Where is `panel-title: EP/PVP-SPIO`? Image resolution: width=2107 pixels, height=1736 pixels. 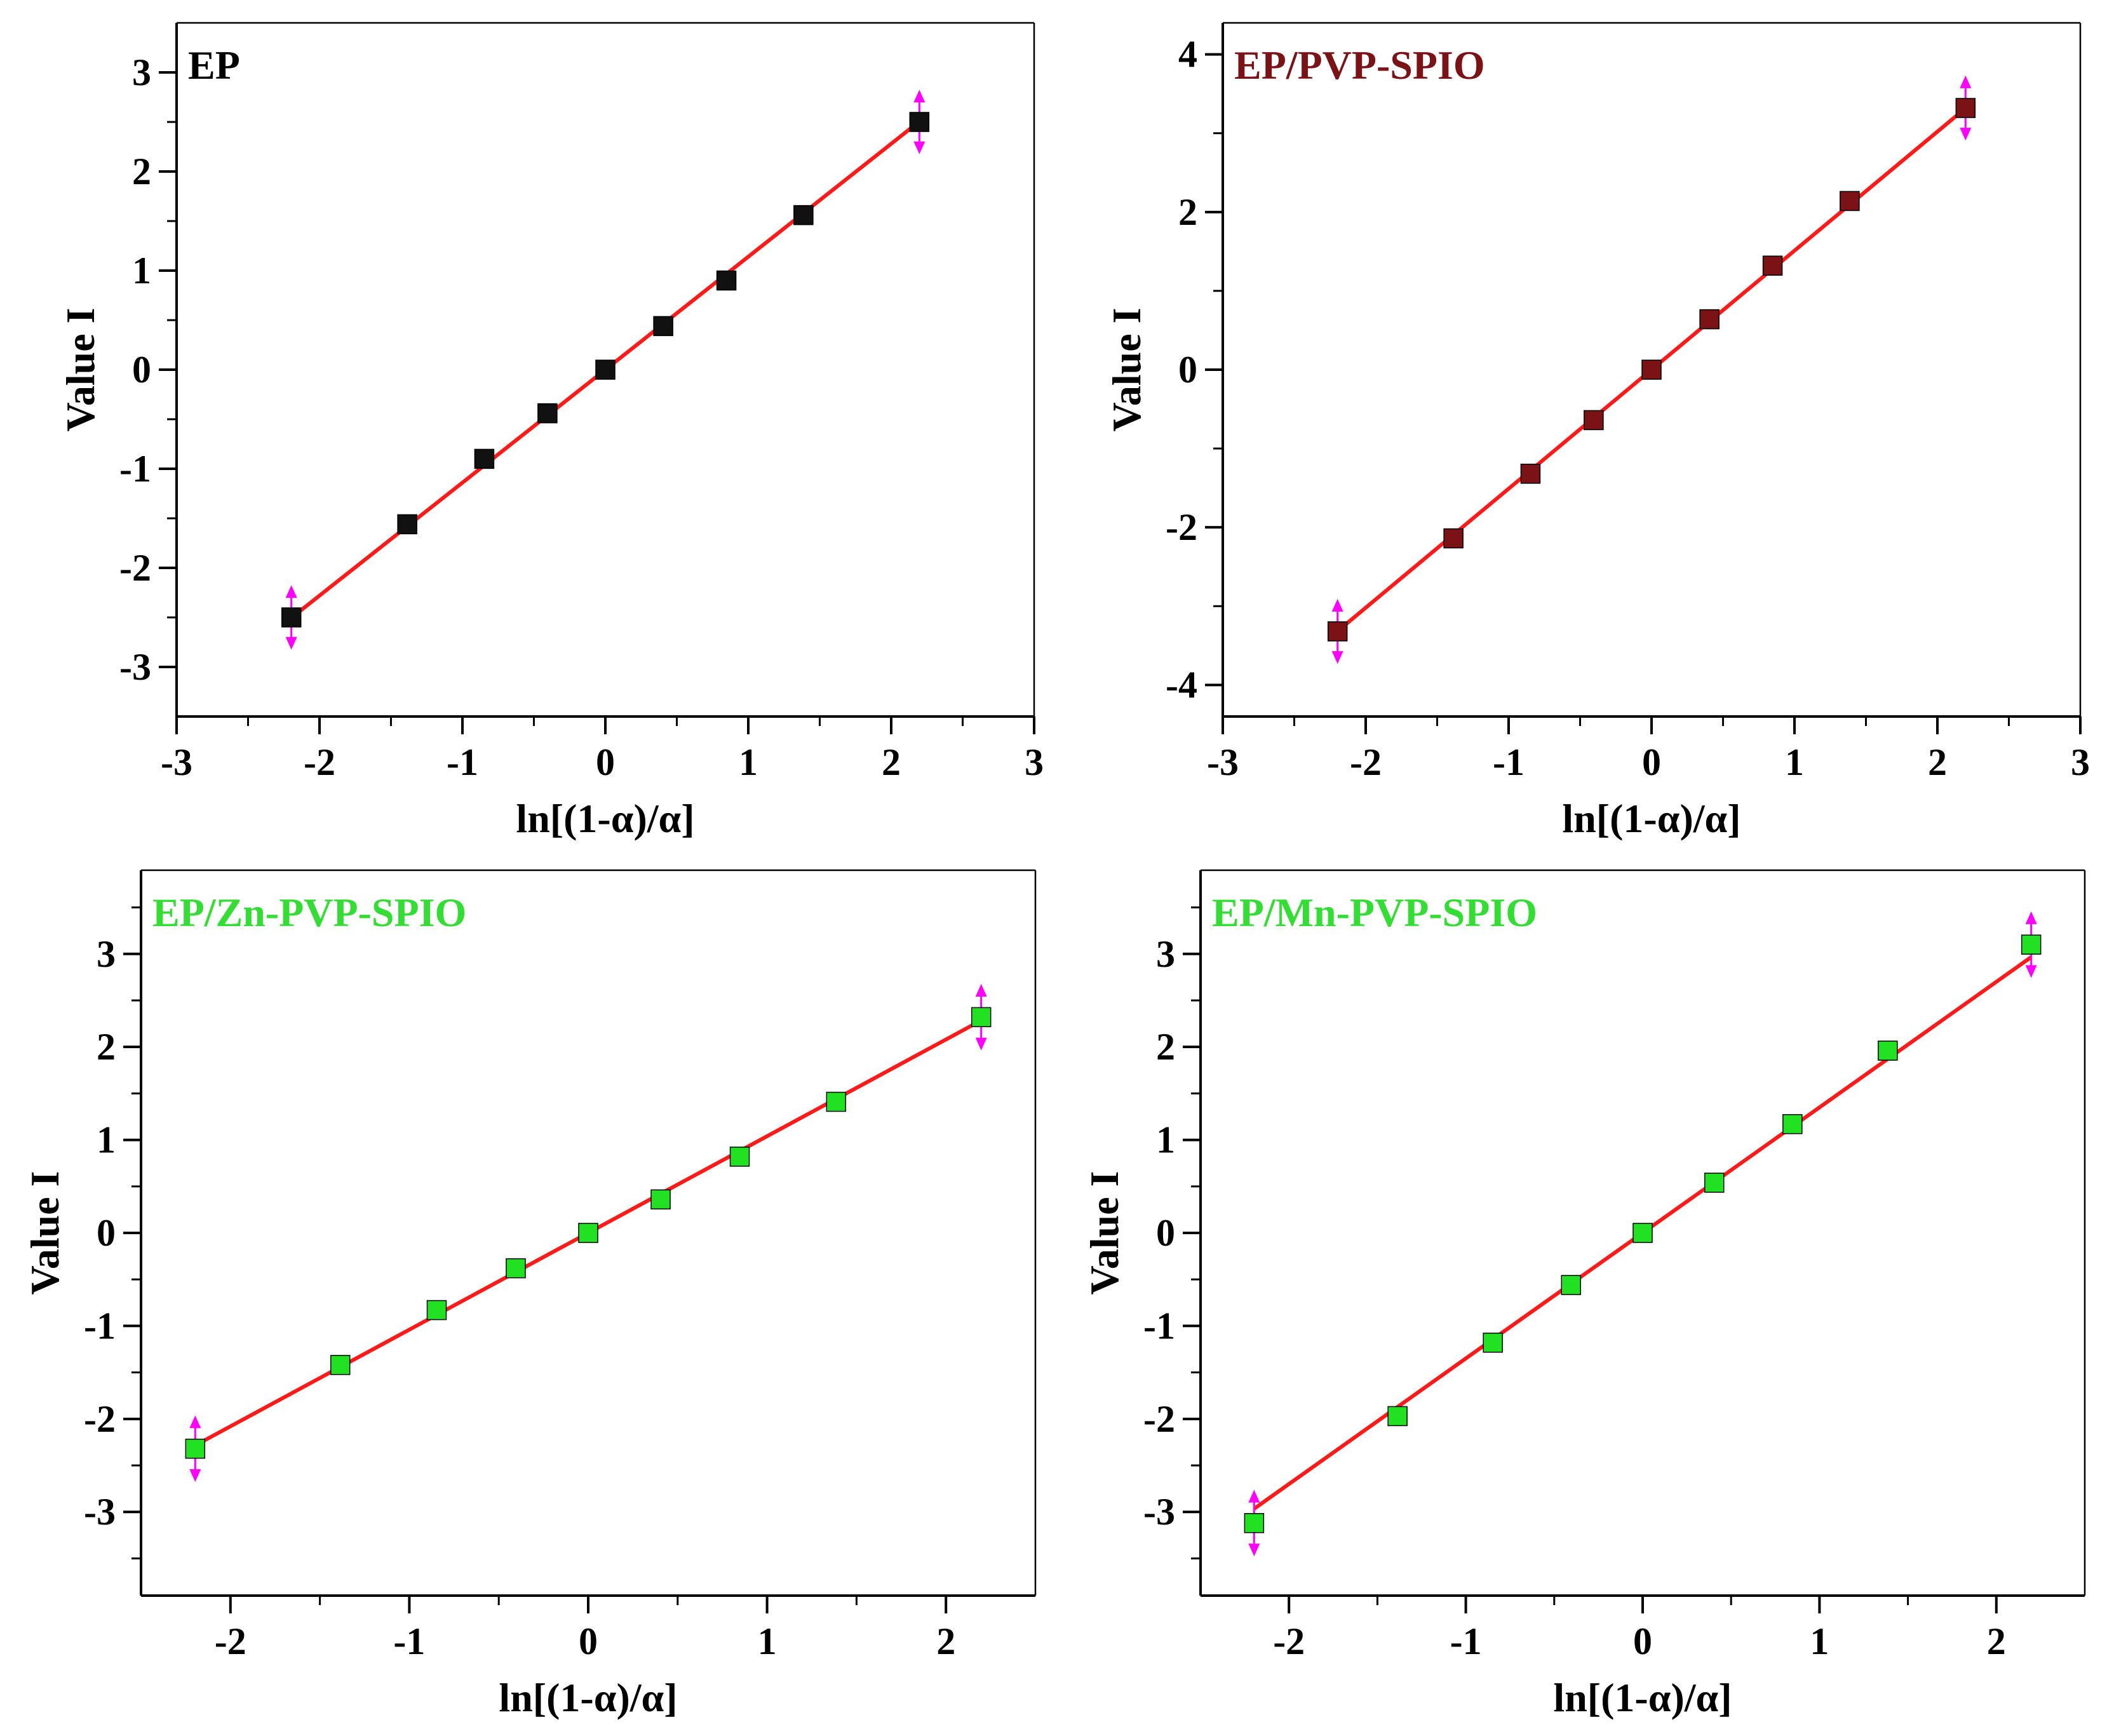
panel-title: EP/PVP-SPIO is located at coordinates (1360, 65).